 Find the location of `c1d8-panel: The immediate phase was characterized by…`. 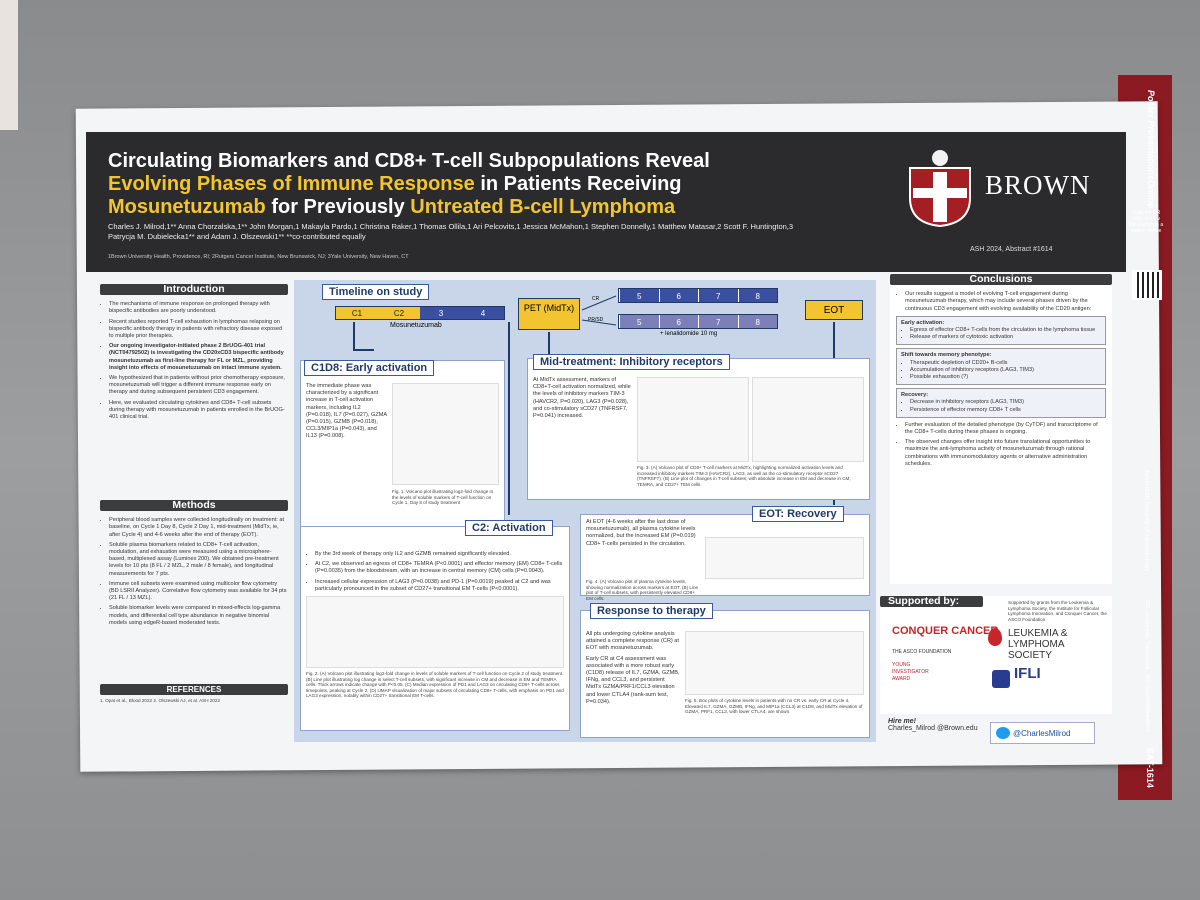

c1d8-panel: The immediate phase was characterized by… is located at coordinates (402, 445).